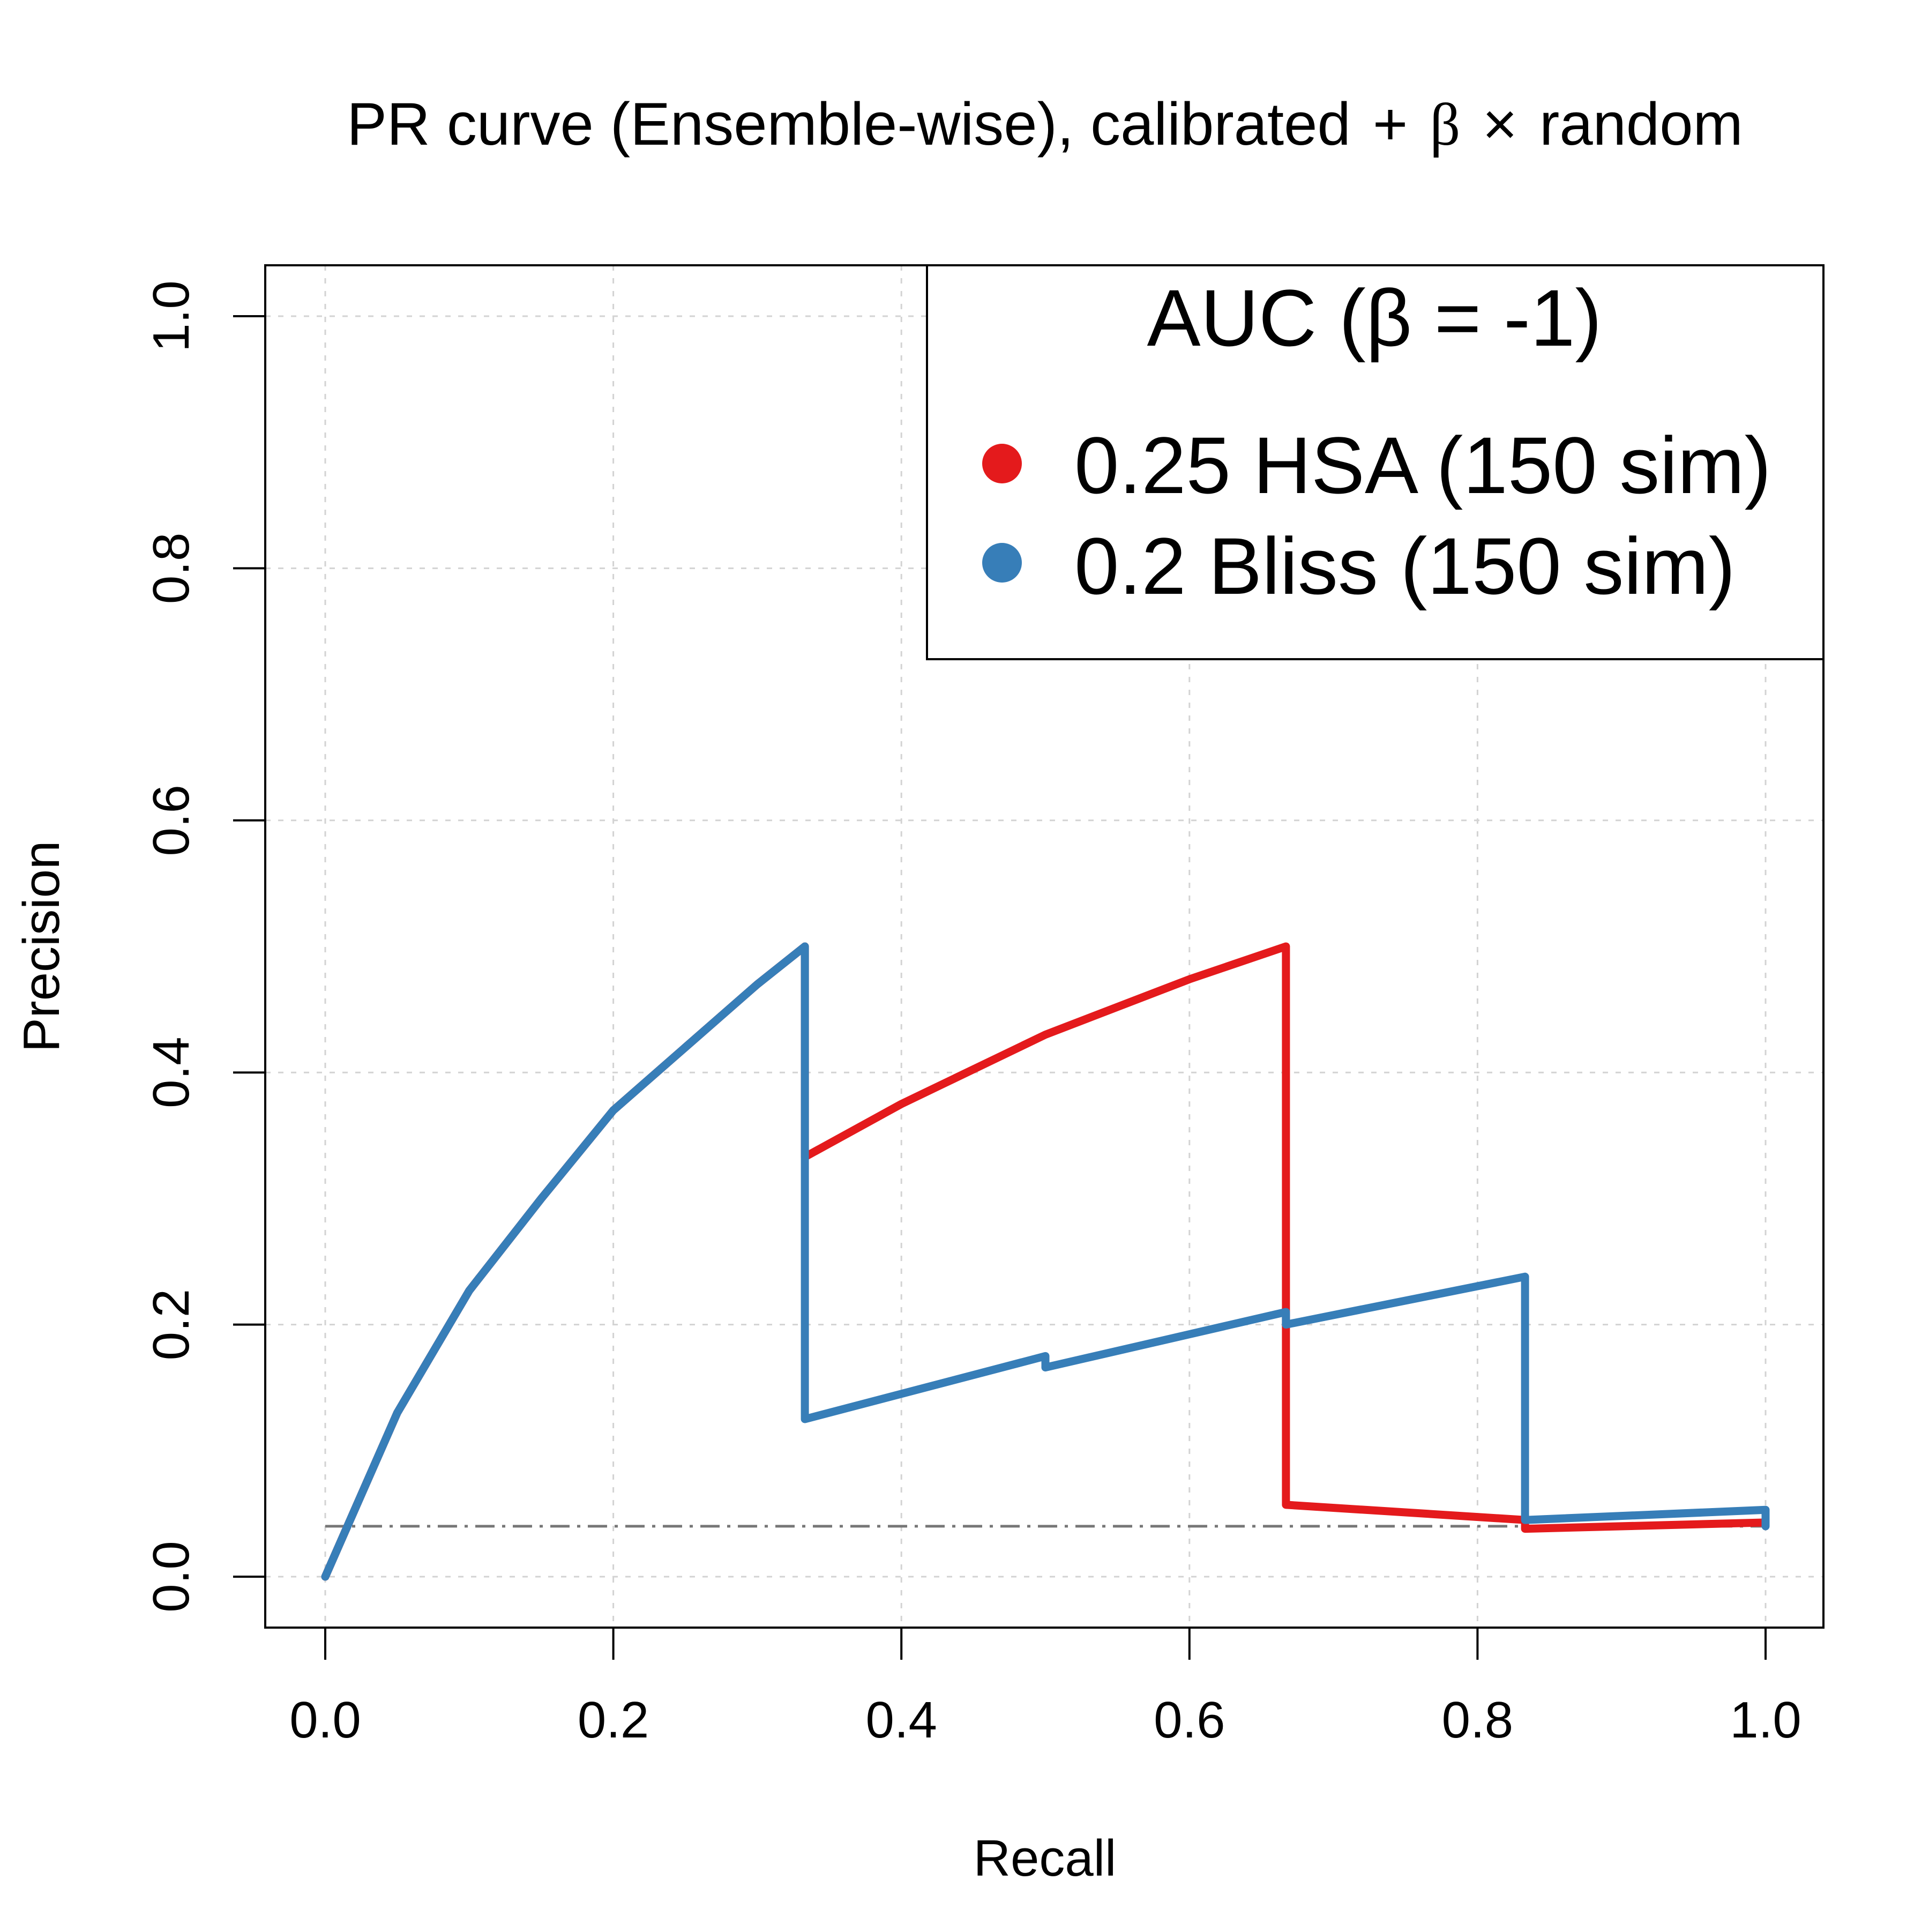  What do you see at coordinates (41, 947) in the screenshot?
I see `y-axis-label: Precision` at bounding box center [41, 947].